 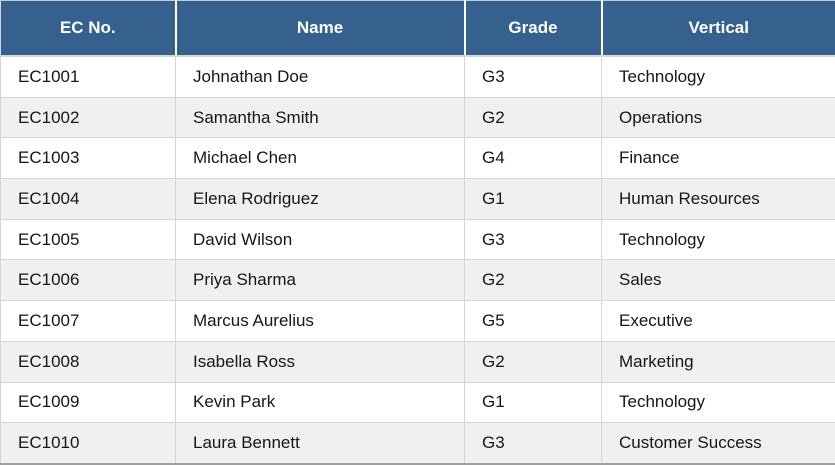 I want to click on table-row: EC1005 David Wilson G3 Technology, so click(x=417, y=239).